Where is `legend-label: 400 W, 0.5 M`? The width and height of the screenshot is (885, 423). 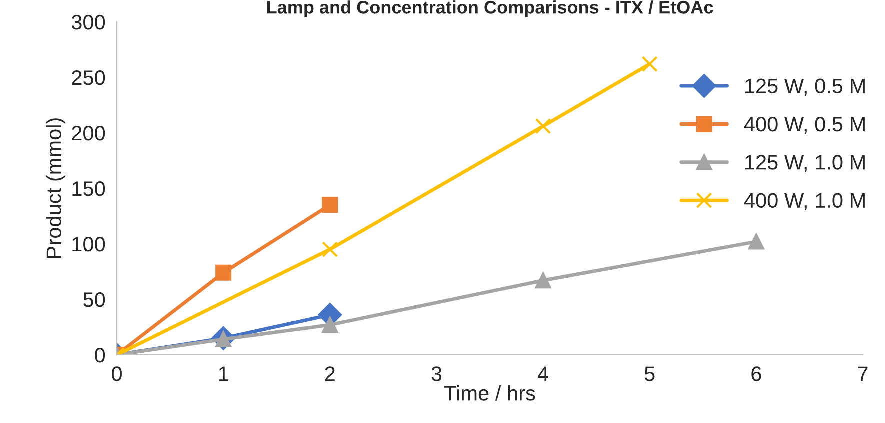
legend-label: 400 W, 0.5 M is located at coordinates (804, 125).